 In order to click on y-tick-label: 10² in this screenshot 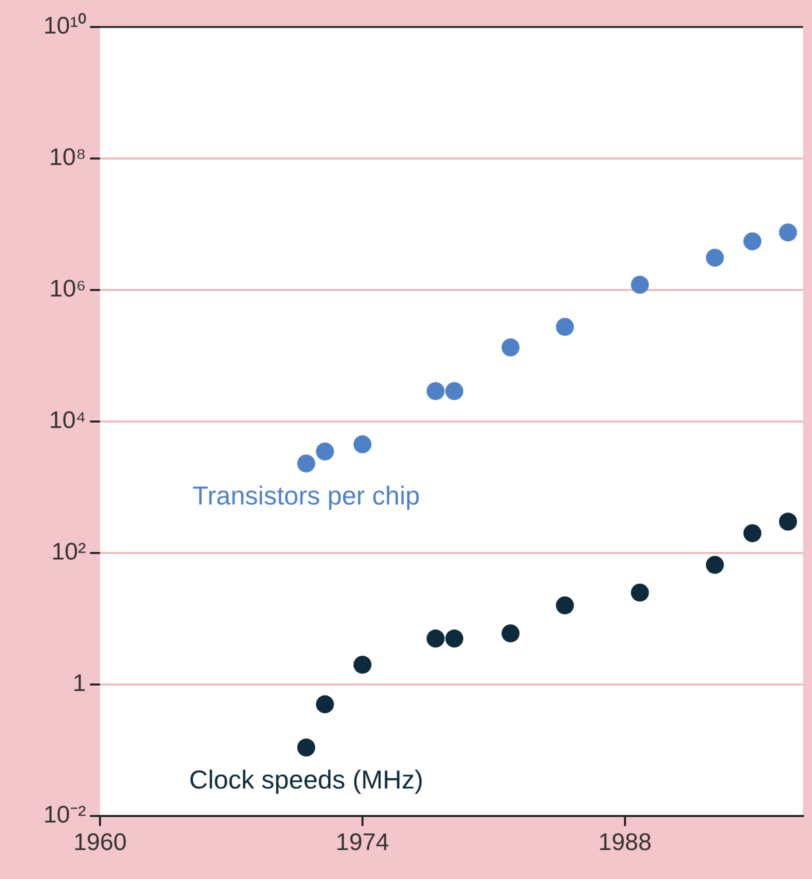, I will do `click(68, 552)`.